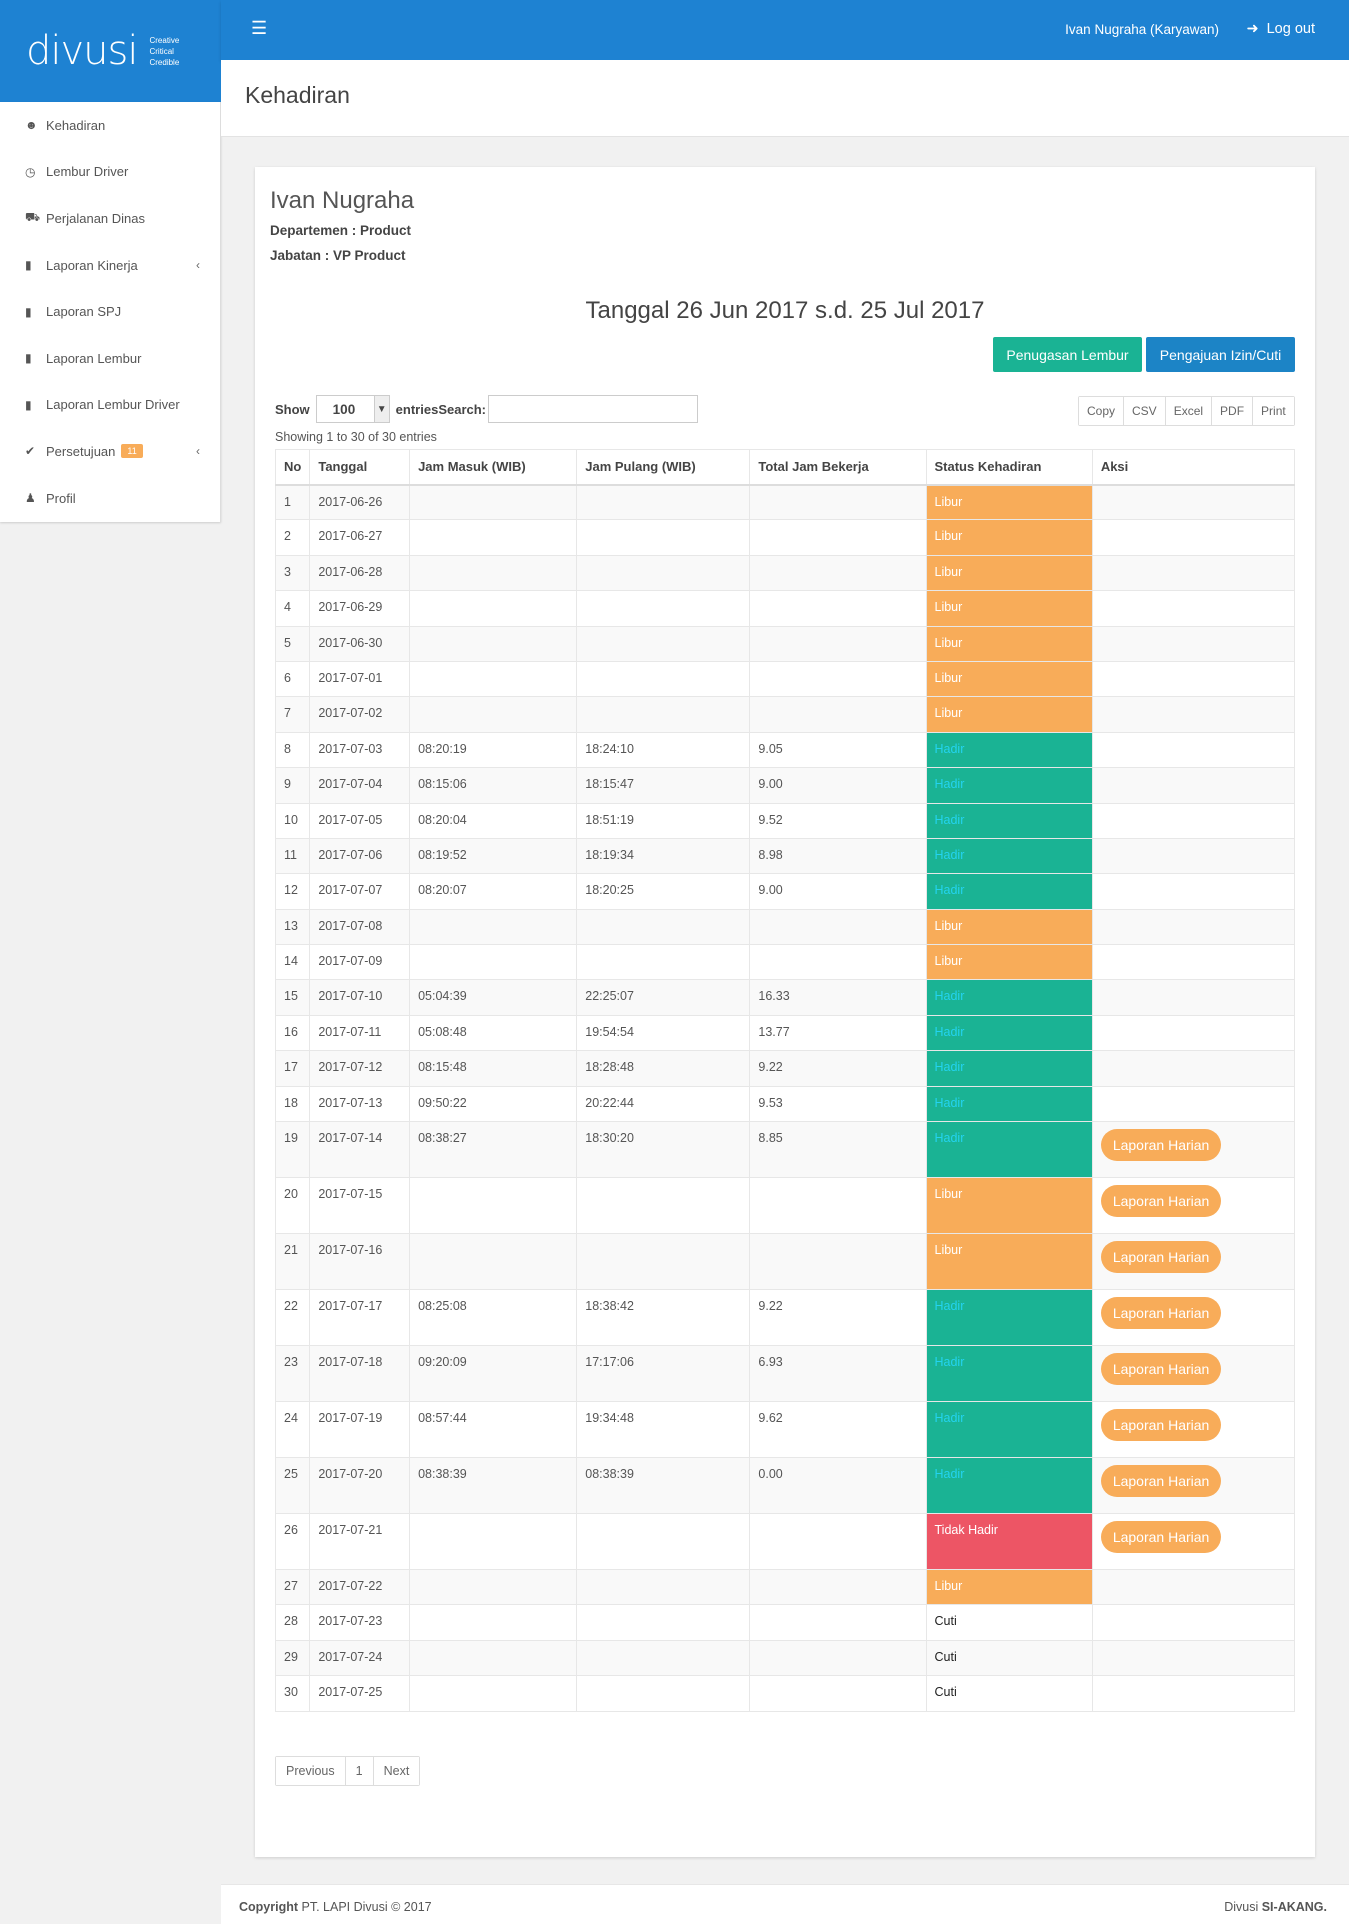 This screenshot has width=1349, height=1924. What do you see at coordinates (838, 467) in the screenshot?
I see `column-header: Total Jam Bekerja` at bounding box center [838, 467].